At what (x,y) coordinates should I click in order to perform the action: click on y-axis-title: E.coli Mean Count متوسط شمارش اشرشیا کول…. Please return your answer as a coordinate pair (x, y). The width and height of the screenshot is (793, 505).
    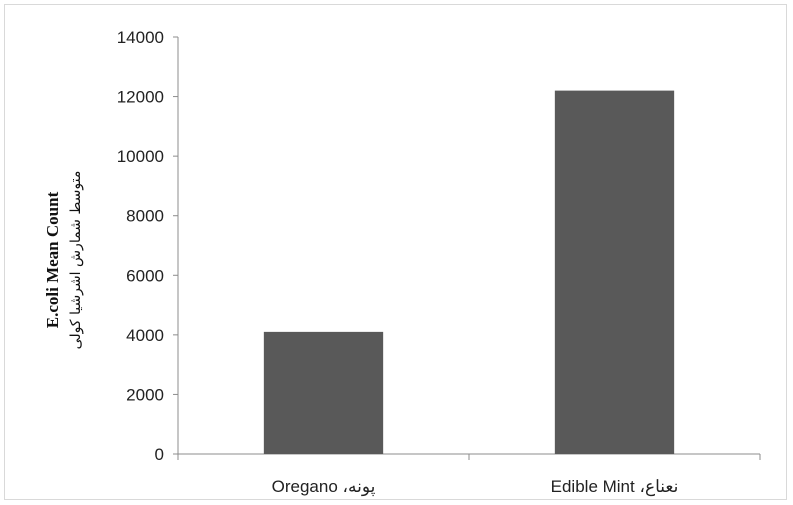
    Looking at the image, I should click on (63, 260).